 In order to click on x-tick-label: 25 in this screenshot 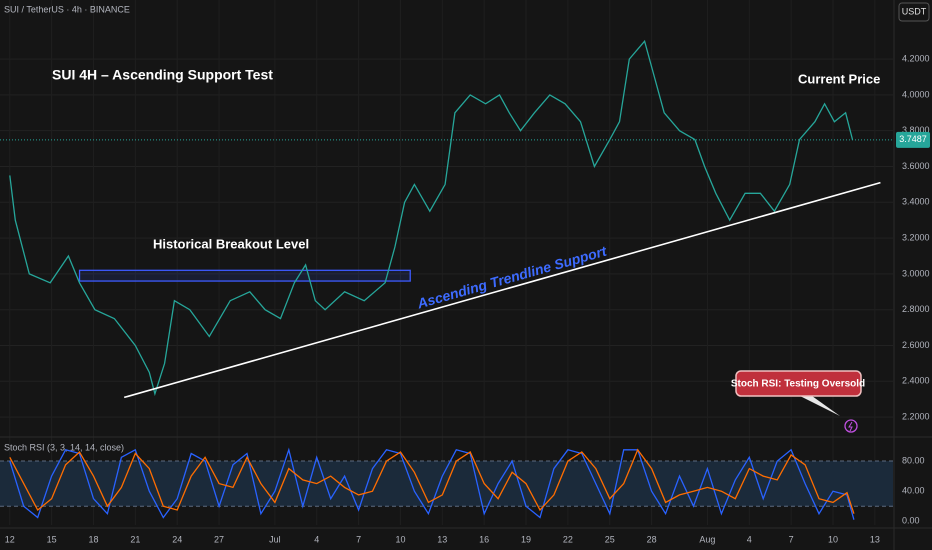, I will do `click(610, 539)`.